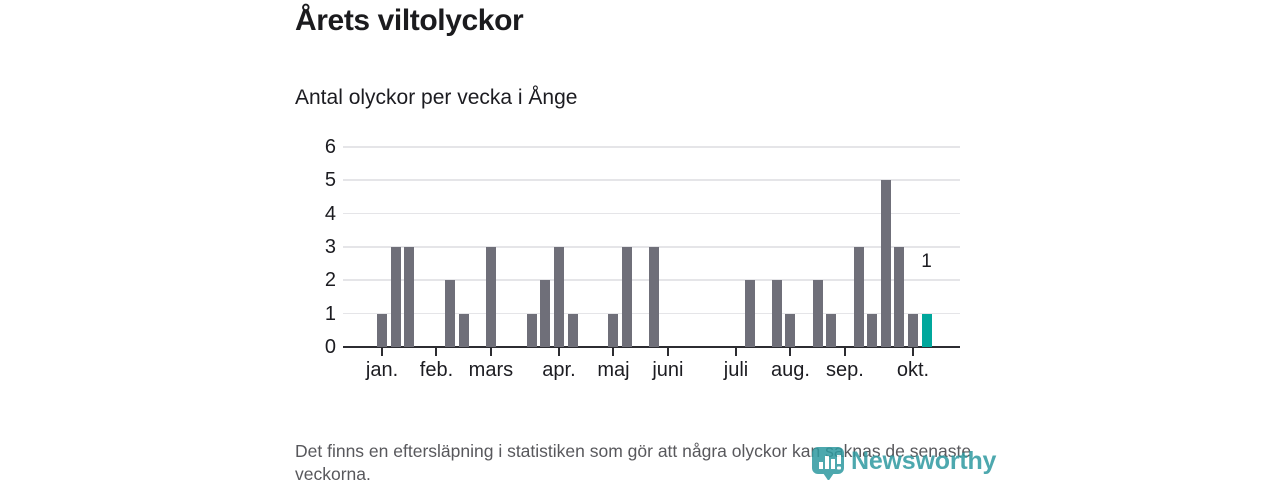  Describe the element at coordinates (491, 370) in the screenshot. I see `month-tick-label: mars` at that location.